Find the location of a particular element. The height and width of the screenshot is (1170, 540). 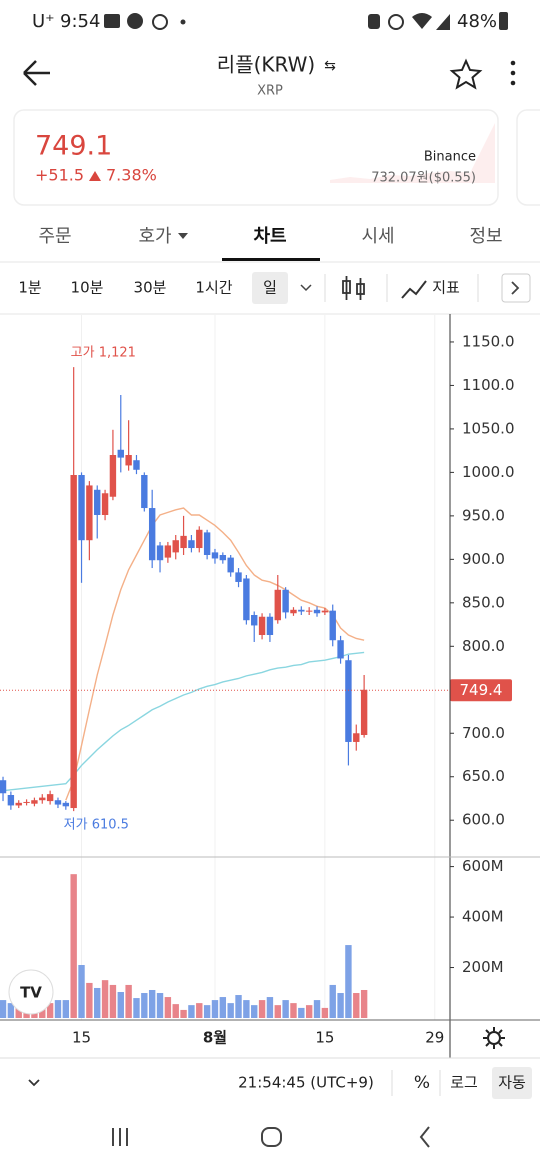

home-button is located at coordinates (271, 1137).